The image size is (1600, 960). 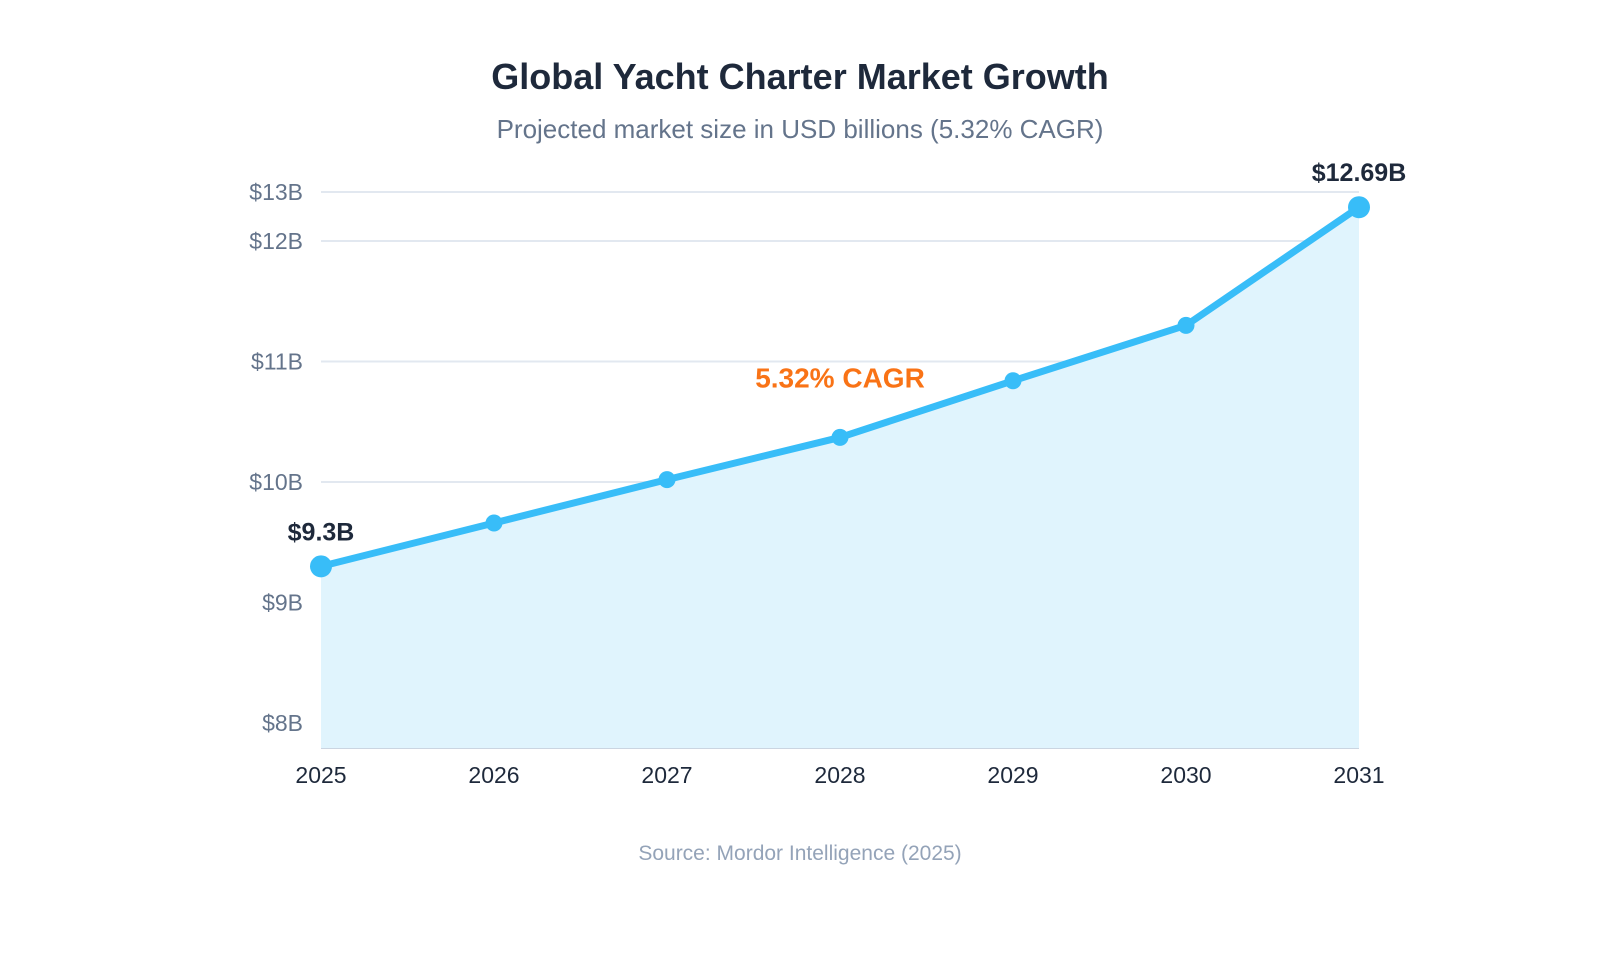 I want to click on y-tick-label: $13B, so click(x=276, y=192).